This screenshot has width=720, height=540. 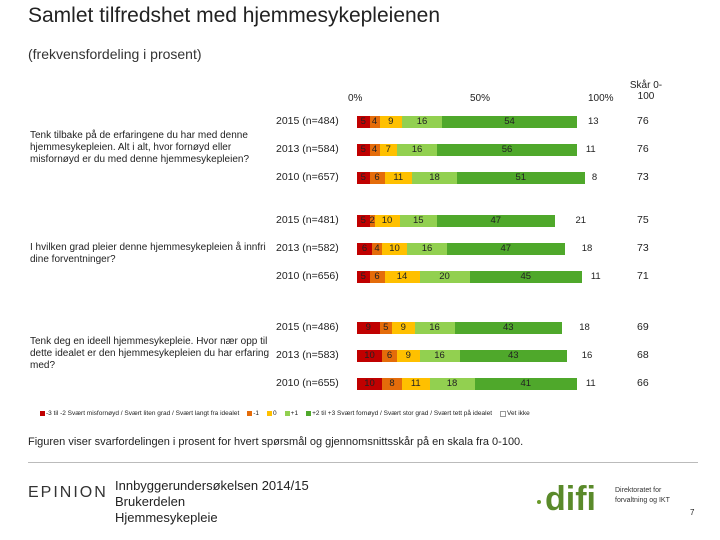 I want to click on bar-segment-label: 2, so click(x=372, y=220).